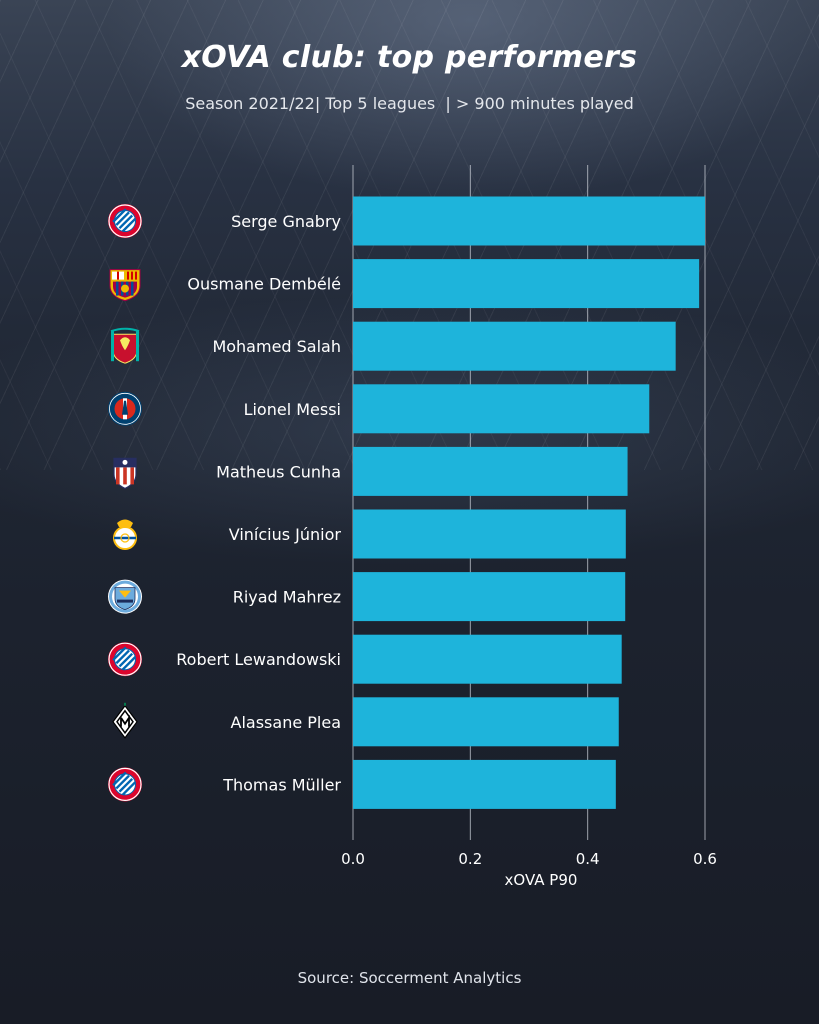 The width and height of the screenshot is (819, 1024). What do you see at coordinates (541, 880) in the screenshot?
I see `x-axis-label: xOVA P90` at bounding box center [541, 880].